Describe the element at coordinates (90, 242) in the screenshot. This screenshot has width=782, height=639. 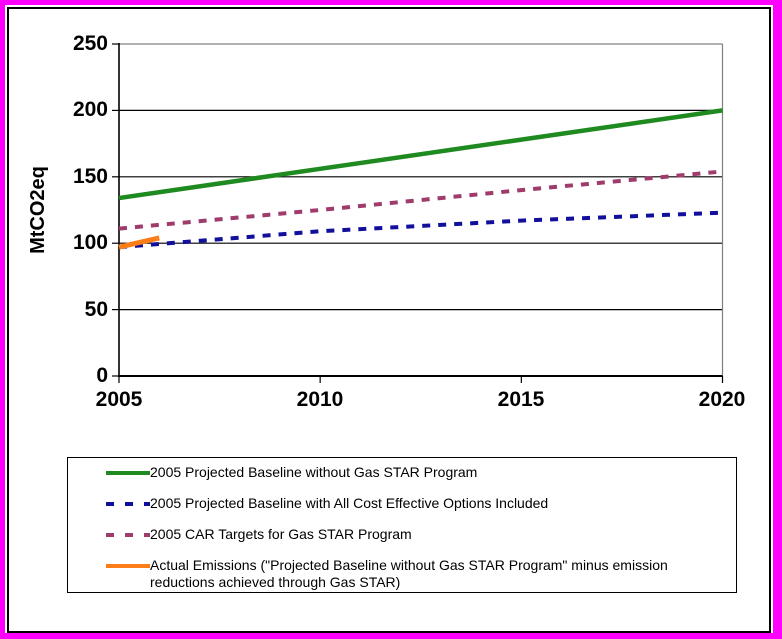
I see `y-tick-100: 100` at that location.